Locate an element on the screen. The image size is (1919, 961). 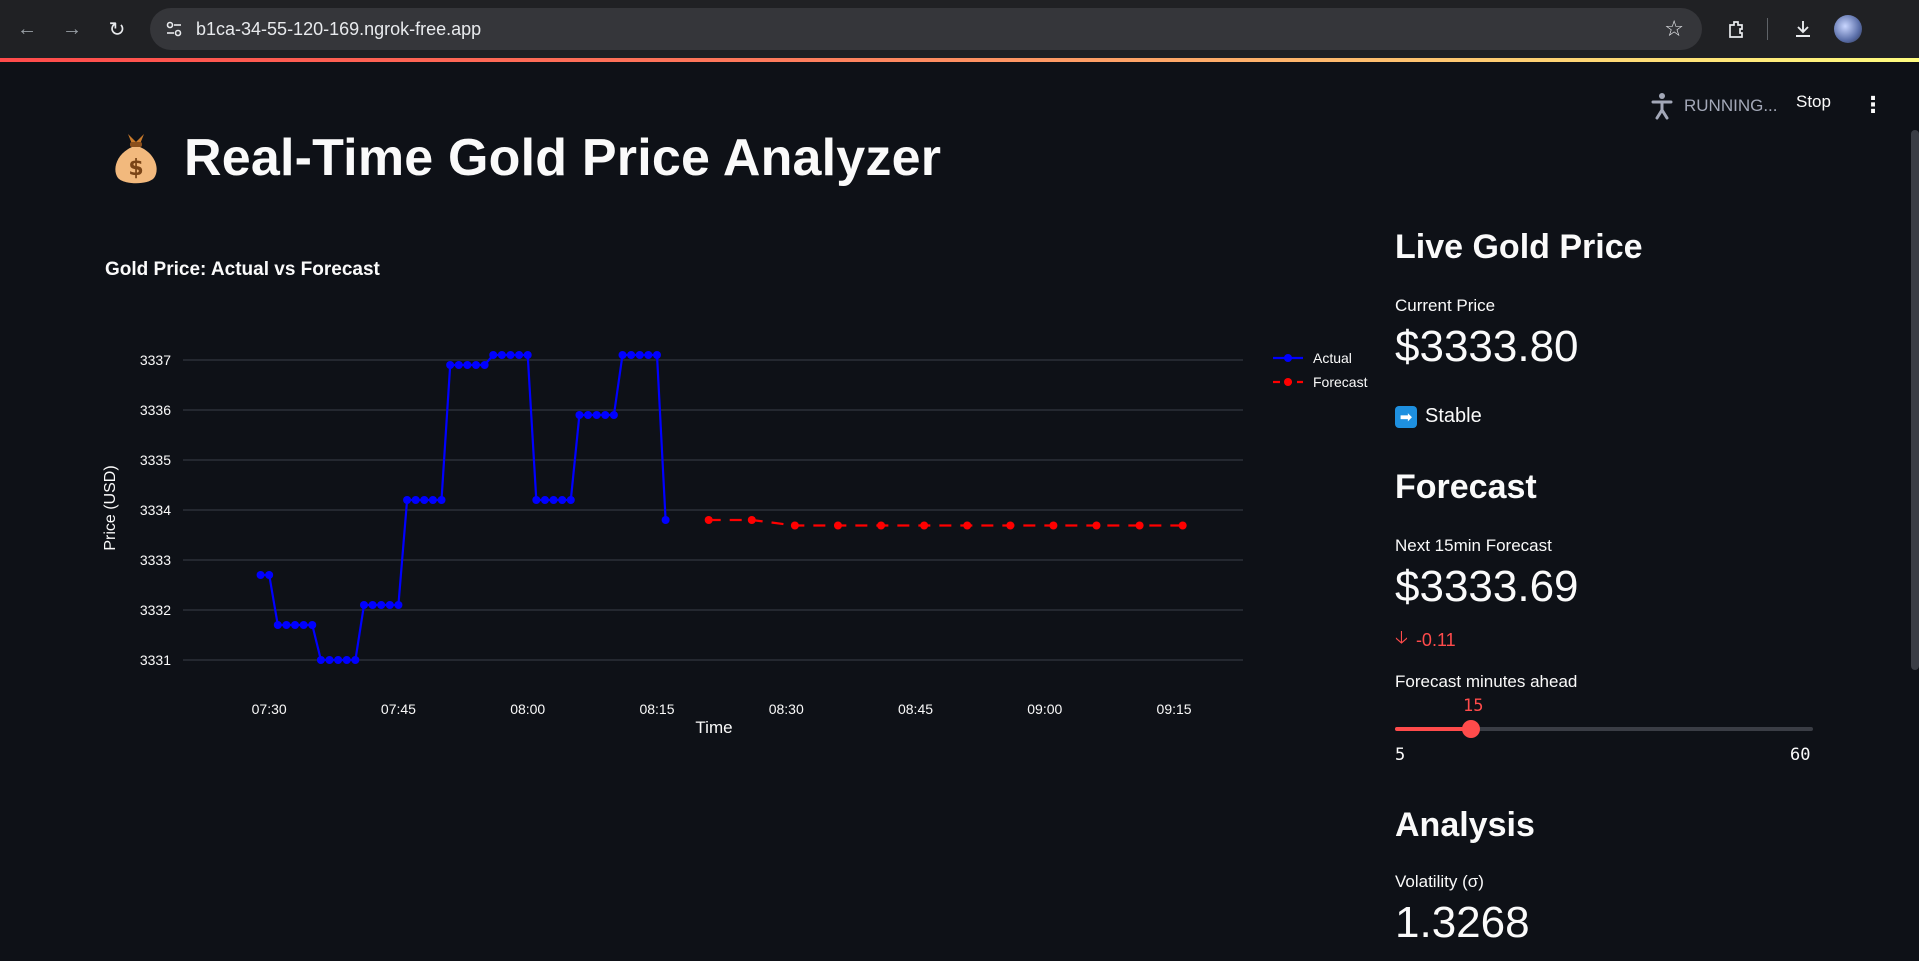
y-tick-label: 3336 is located at coordinates (155, 410).